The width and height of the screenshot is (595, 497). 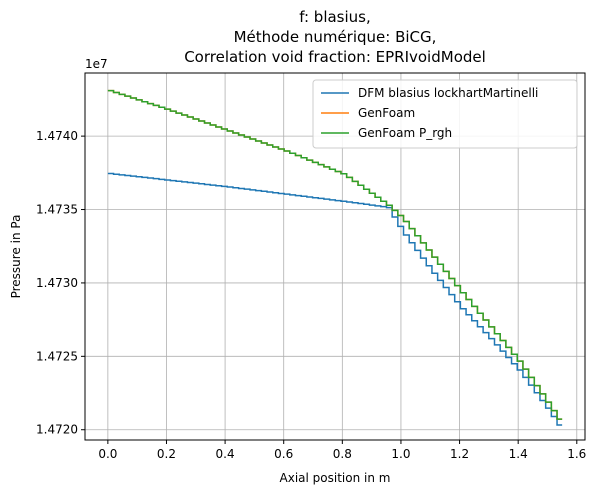 What do you see at coordinates (335, 478) in the screenshot?
I see `x-axis-label: Axial position in m` at bounding box center [335, 478].